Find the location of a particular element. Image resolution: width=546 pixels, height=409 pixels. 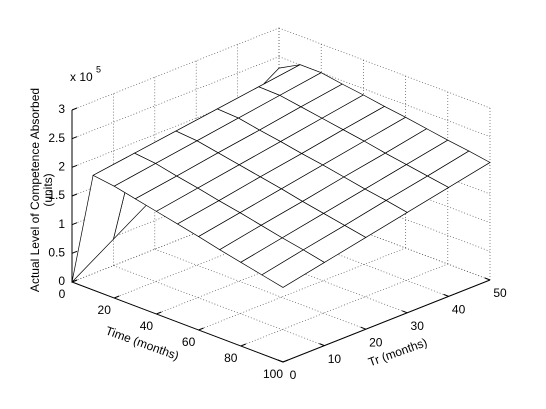

y-tick-label: 50 is located at coordinates (500, 293).